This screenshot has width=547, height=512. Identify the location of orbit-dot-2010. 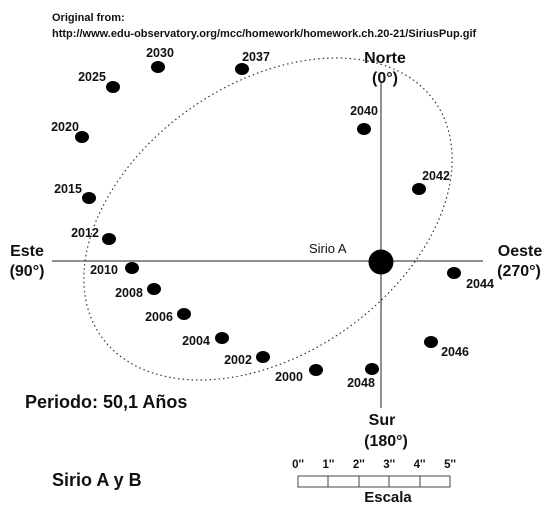
(132, 268).